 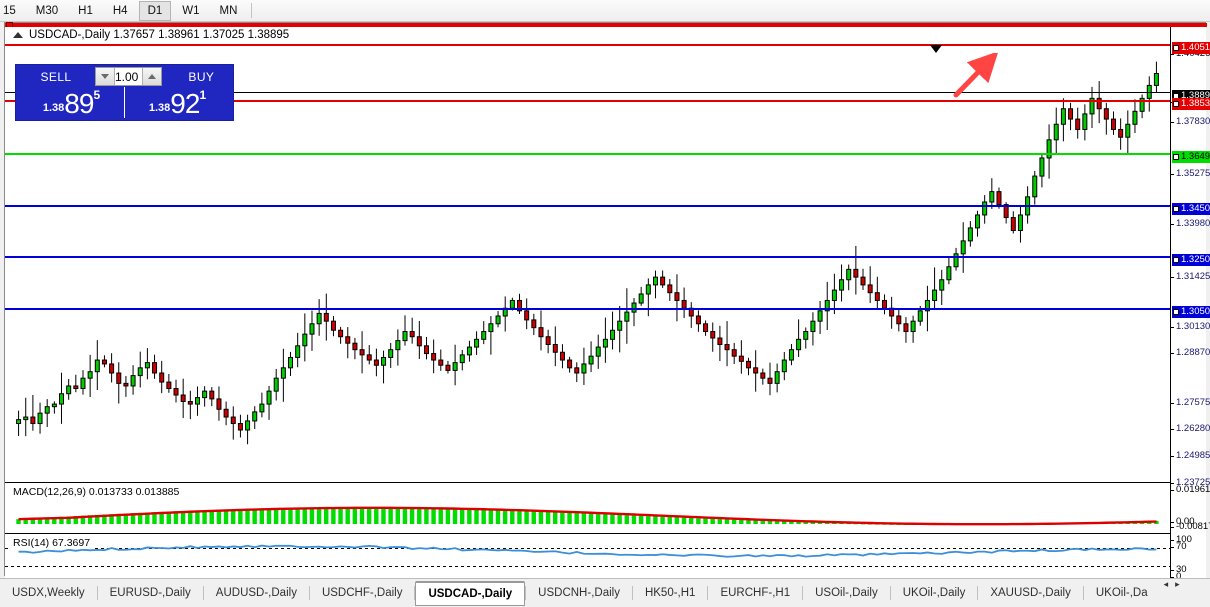 I want to click on rsi-pane: RSI(14) 67.3697, so click(x=587, y=557).